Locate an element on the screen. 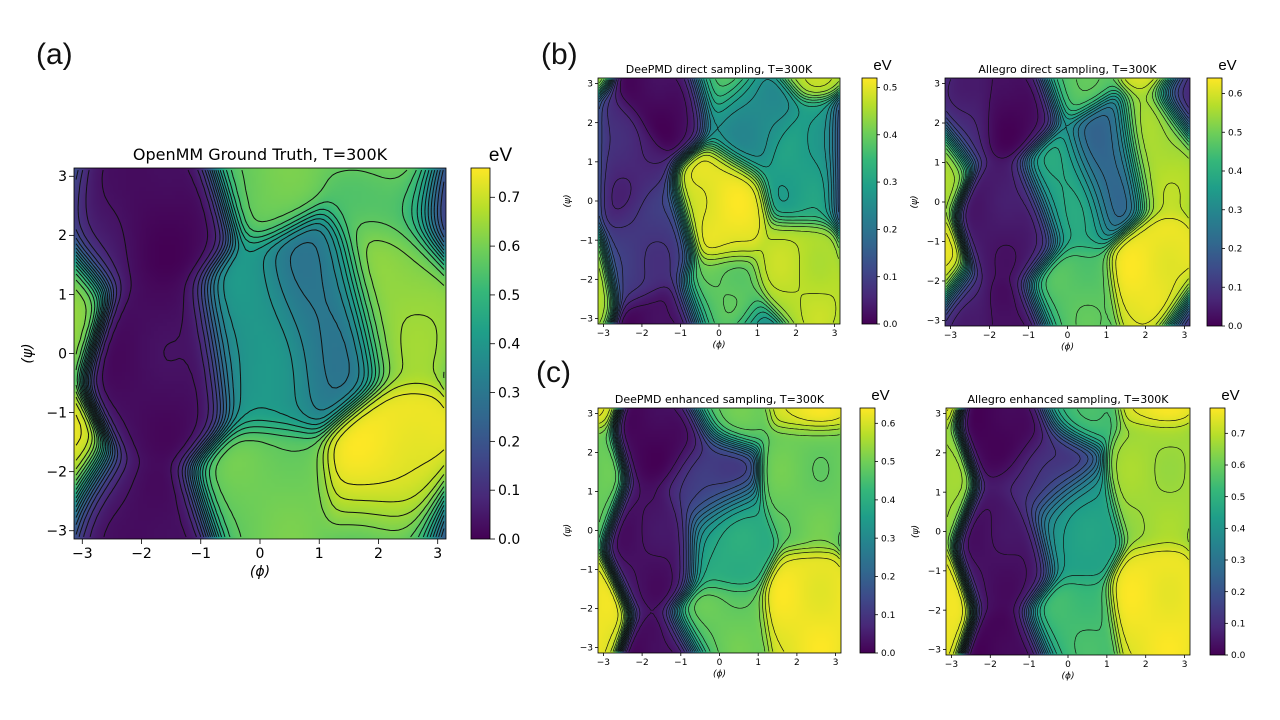 Image resolution: width=1280 pixels, height=720 pixels. chart-title: OpenMM Ground Truth, T=300K is located at coordinates (260, 154).